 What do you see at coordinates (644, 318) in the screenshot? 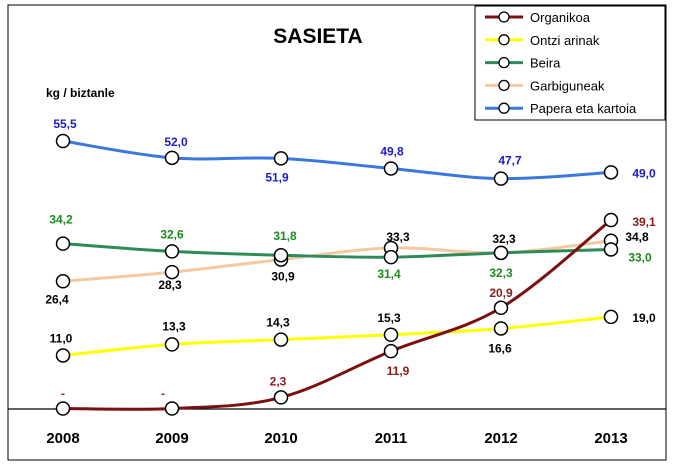
I see `data-label-ontzi-arinak-2013: 19,0` at bounding box center [644, 318].